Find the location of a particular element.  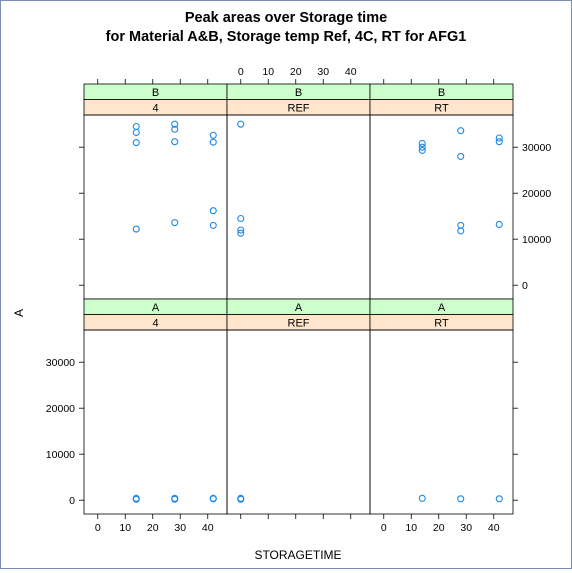

x-axis-label: STORAGETIME is located at coordinates (297, 555).